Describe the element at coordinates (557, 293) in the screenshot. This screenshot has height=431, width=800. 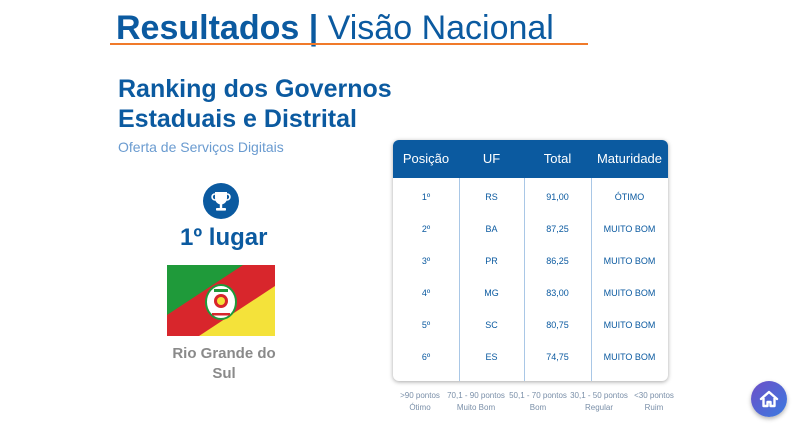
I see `cell-total: 83,00` at that location.